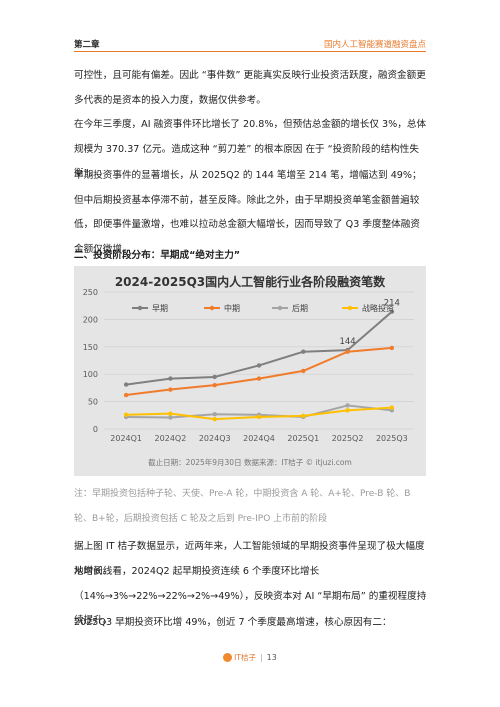  What do you see at coordinates (95, 429) in the screenshot?
I see `y-tick-label: 0` at bounding box center [95, 429].